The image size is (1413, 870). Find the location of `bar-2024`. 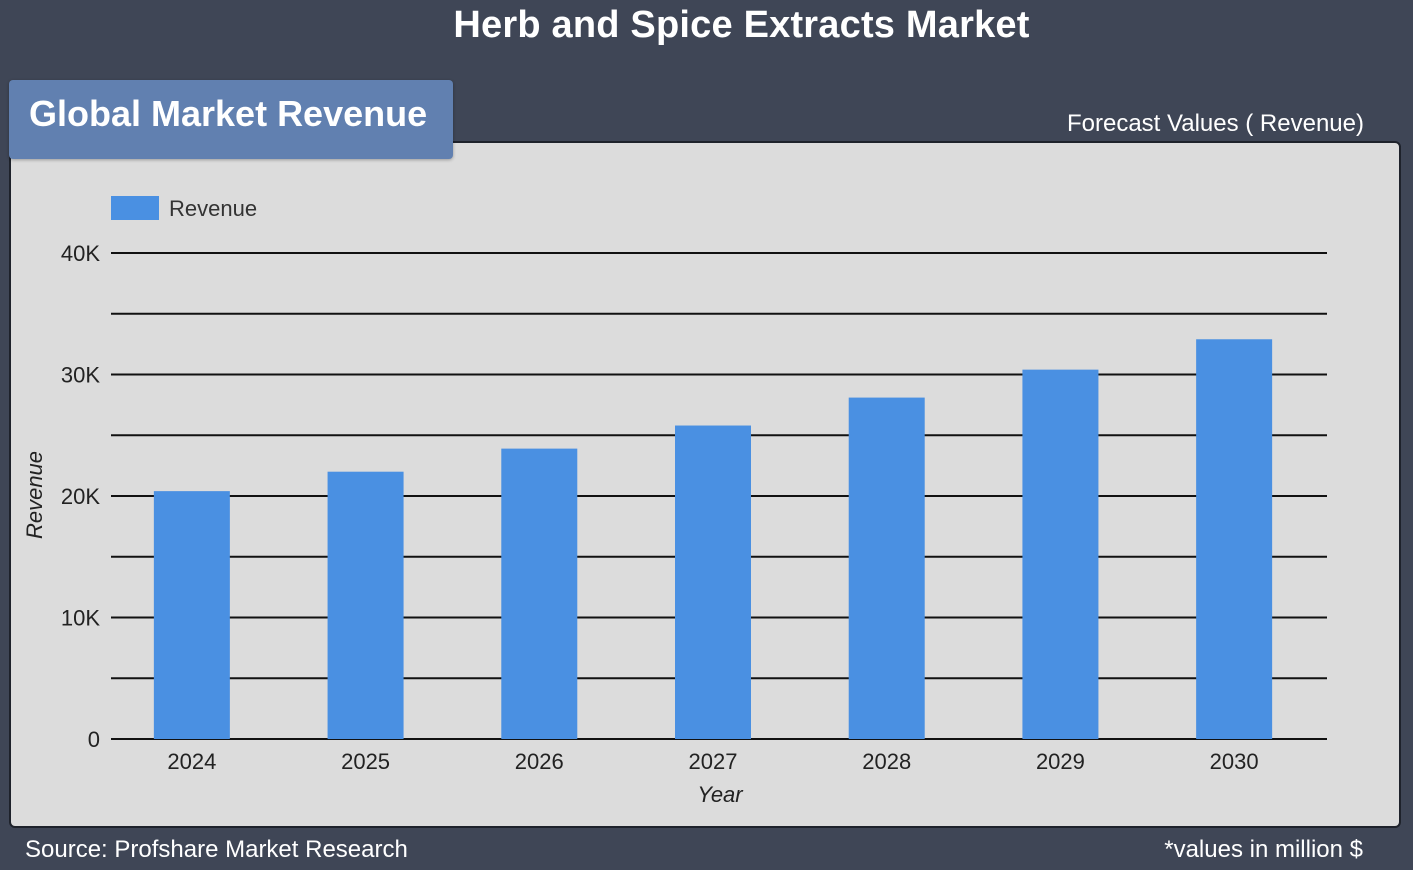

bar-2024 is located at coordinates (191, 615).